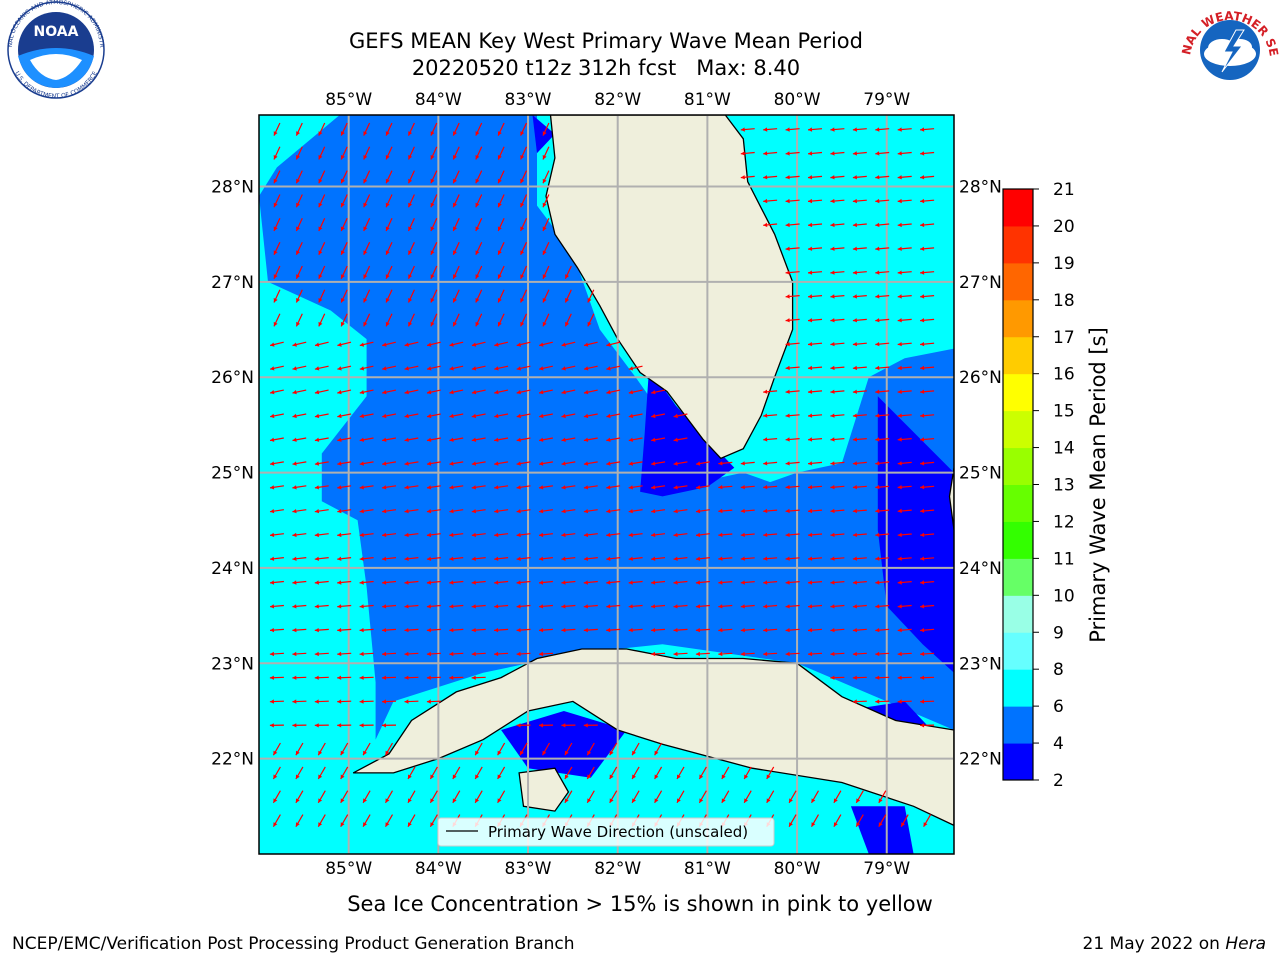  Describe the element at coordinates (1064, 486) in the screenshot. I see `colorbar-tick-8: 13` at that location.